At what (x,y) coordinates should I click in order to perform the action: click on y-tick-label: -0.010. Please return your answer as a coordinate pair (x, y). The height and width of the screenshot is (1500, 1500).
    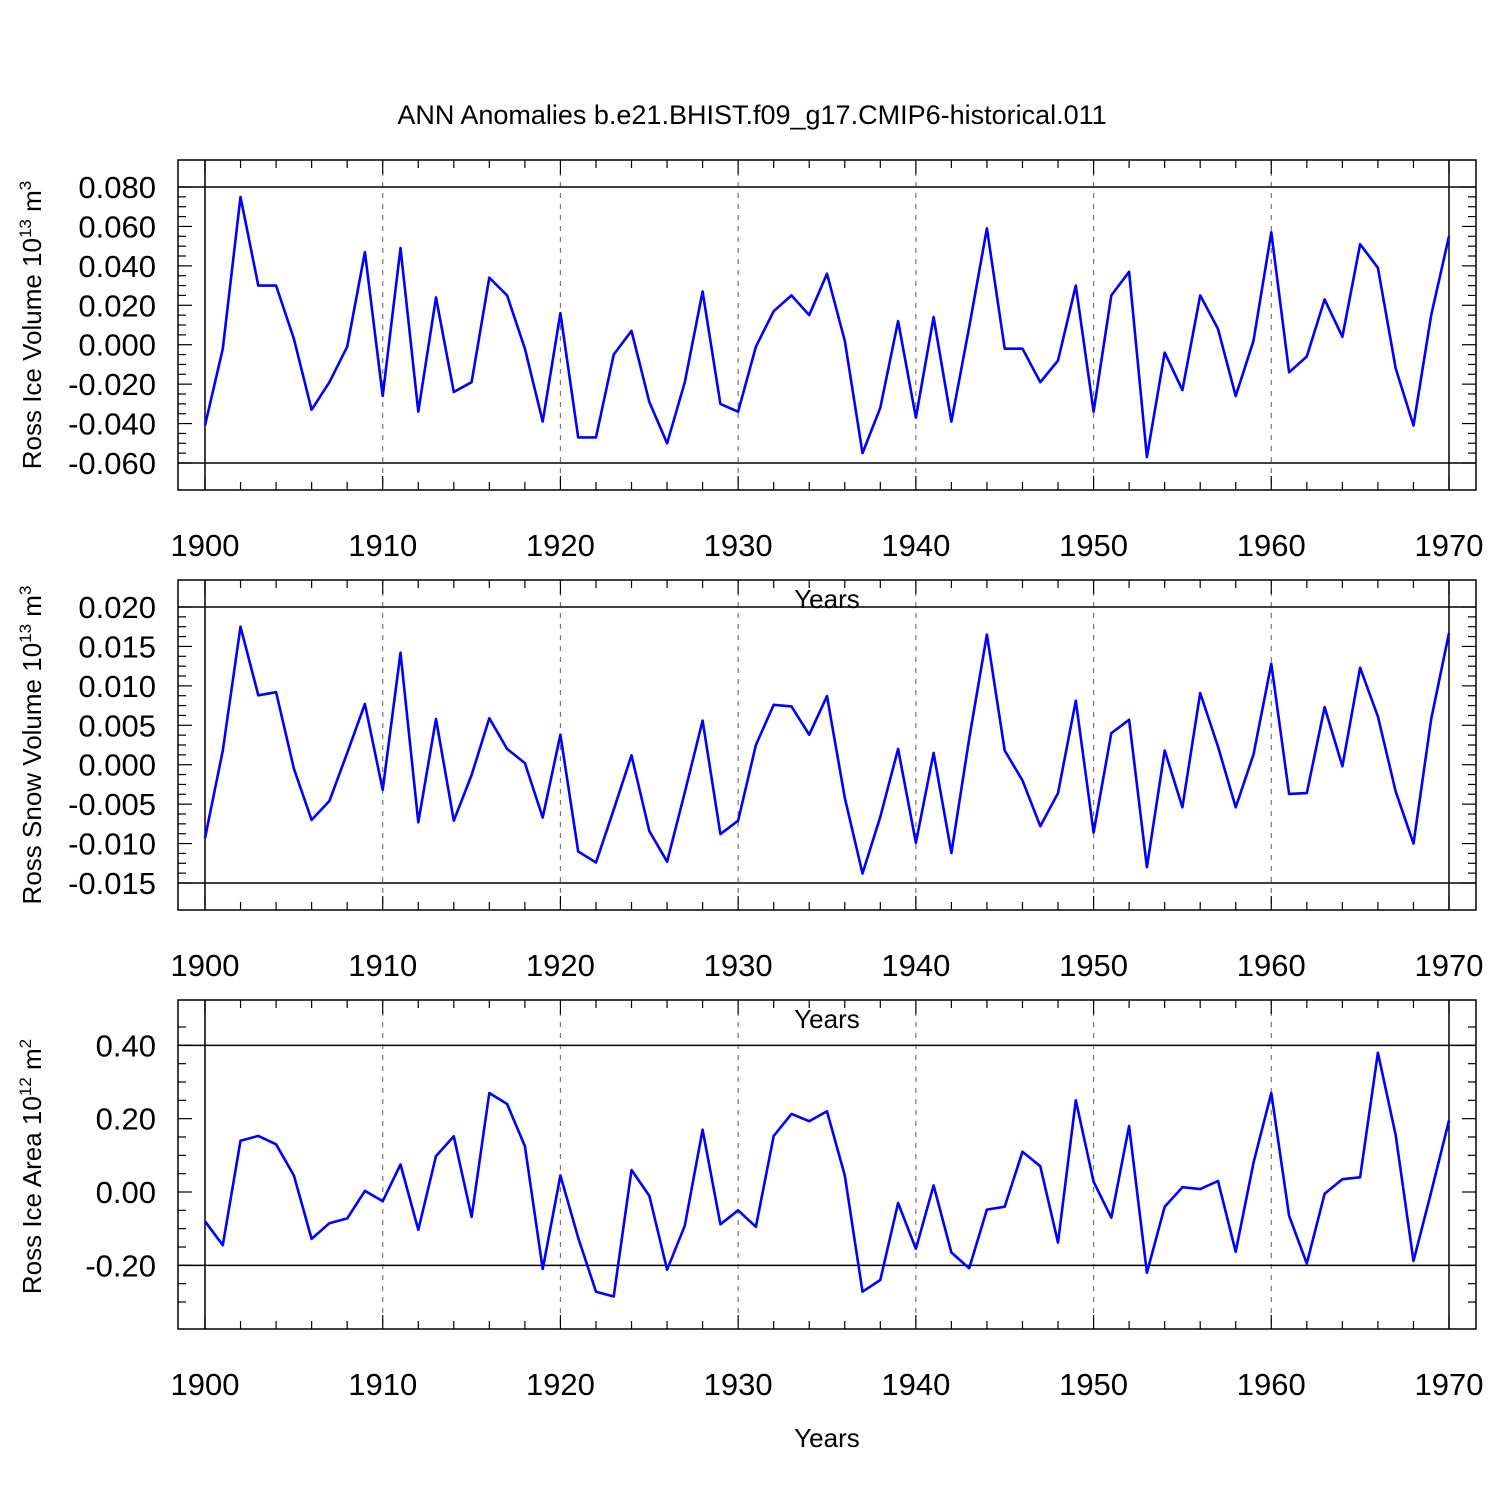
    Looking at the image, I should click on (112, 844).